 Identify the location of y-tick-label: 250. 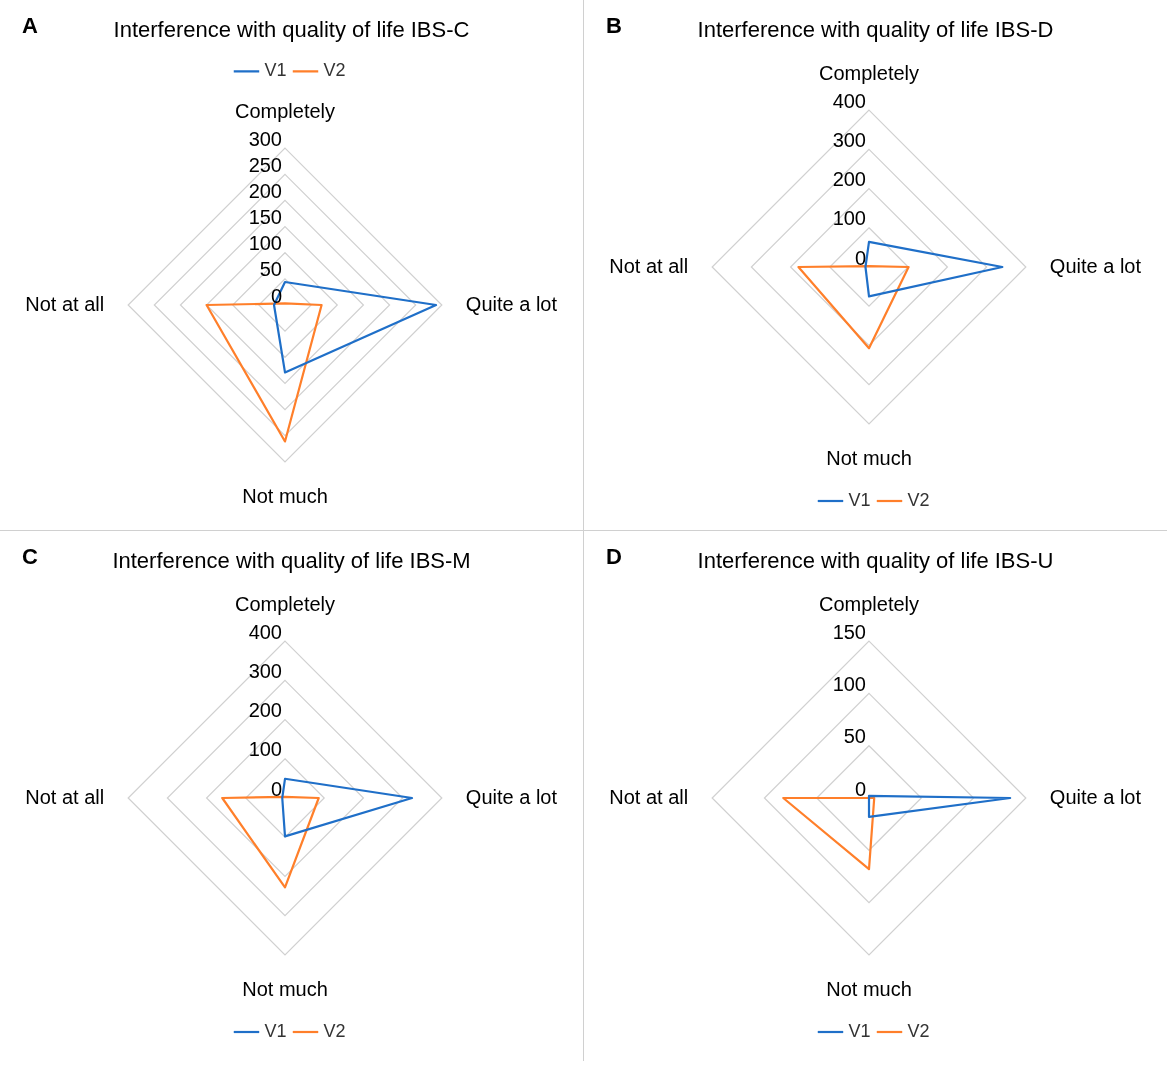
(265, 164).